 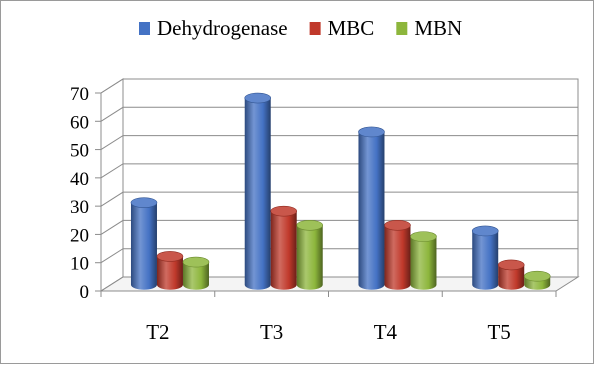 I want to click on legend-item-mbc: MBC, so click(x=342, y=28).